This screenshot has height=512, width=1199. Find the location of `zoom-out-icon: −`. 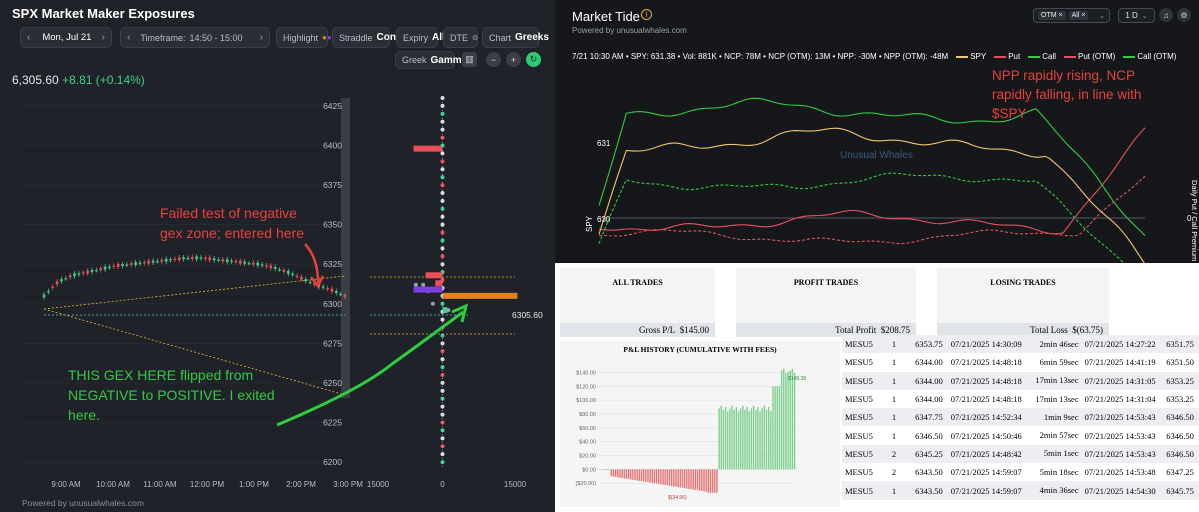

zoom-out-icon: − is located at coordinates (493, 59).